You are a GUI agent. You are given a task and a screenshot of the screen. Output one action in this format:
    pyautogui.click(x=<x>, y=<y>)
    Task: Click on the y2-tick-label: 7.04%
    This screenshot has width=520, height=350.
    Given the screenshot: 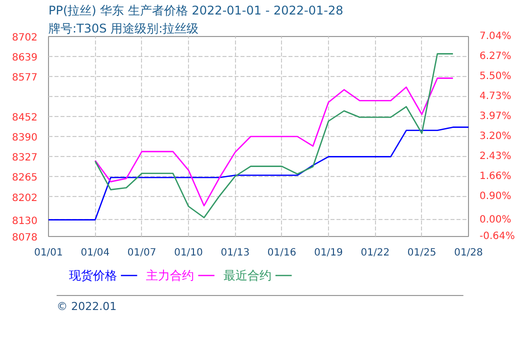 What is the action you would take?
    pyautogui.click(x=496, y=36)
    